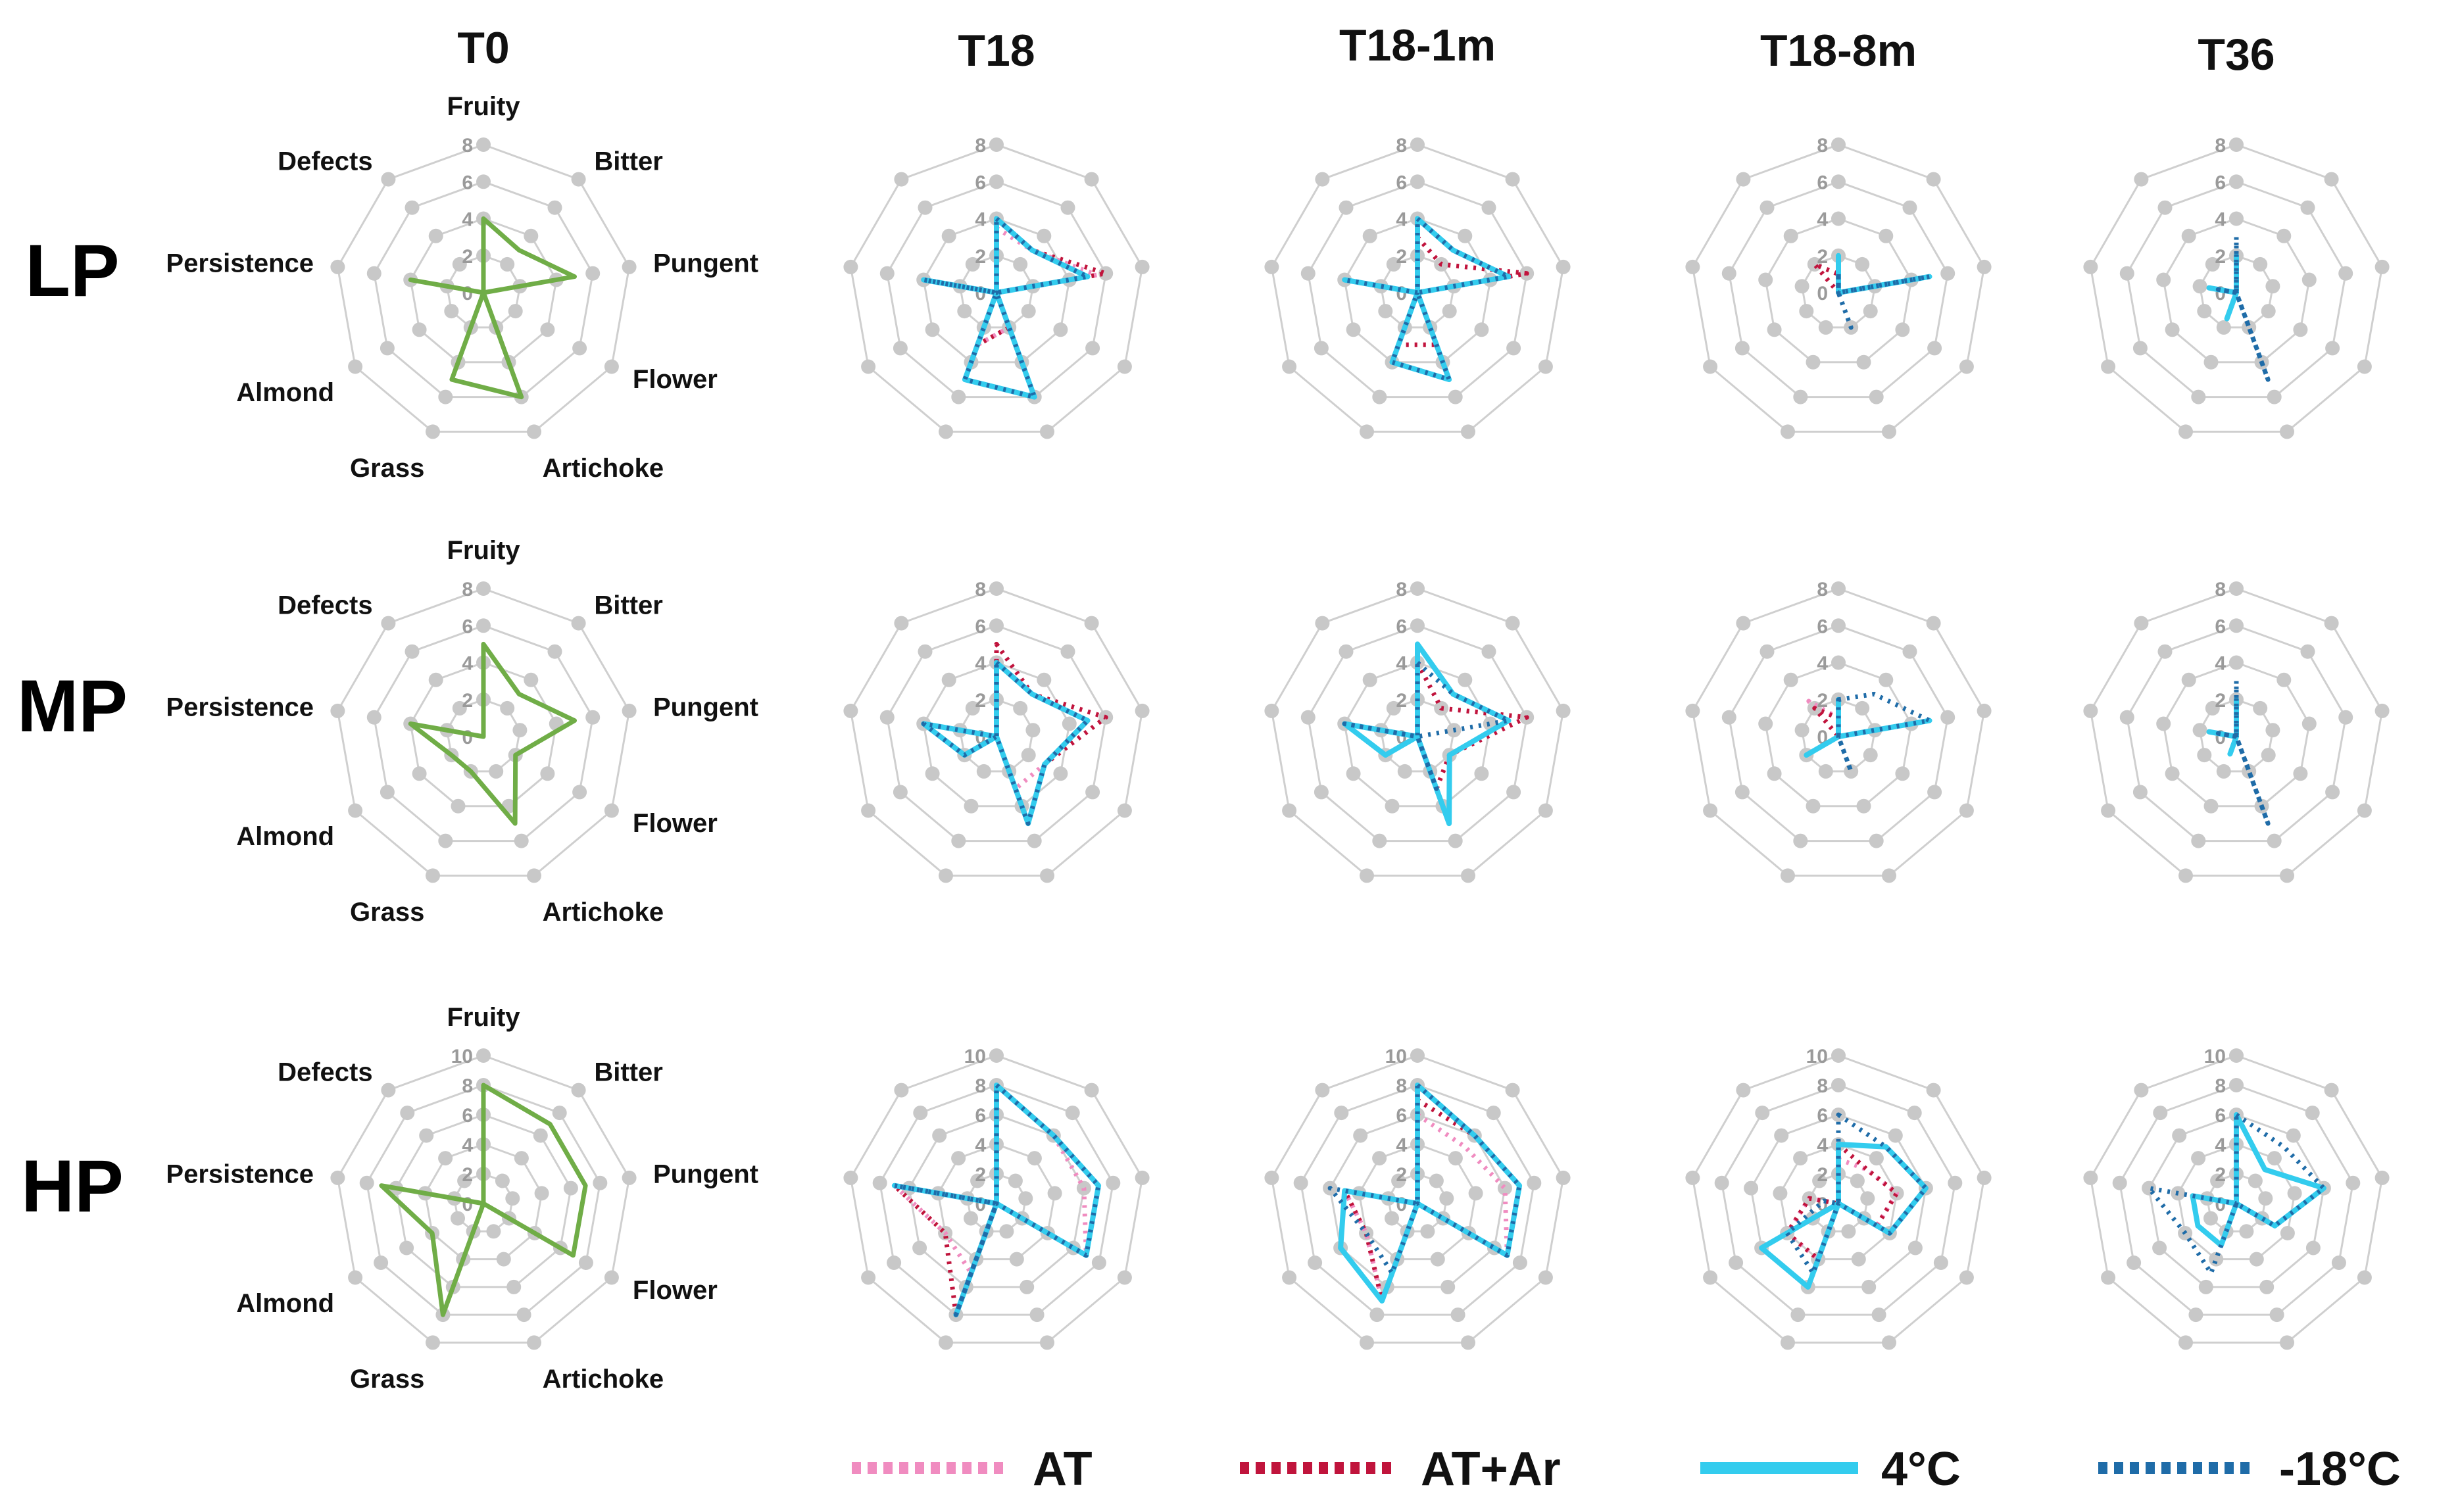 Image resolution: width=2460 pixels, height=1512 pixels. I want to click on radar-lp-t18-8m: 0 2 4 6 8, so click(1838, 287).